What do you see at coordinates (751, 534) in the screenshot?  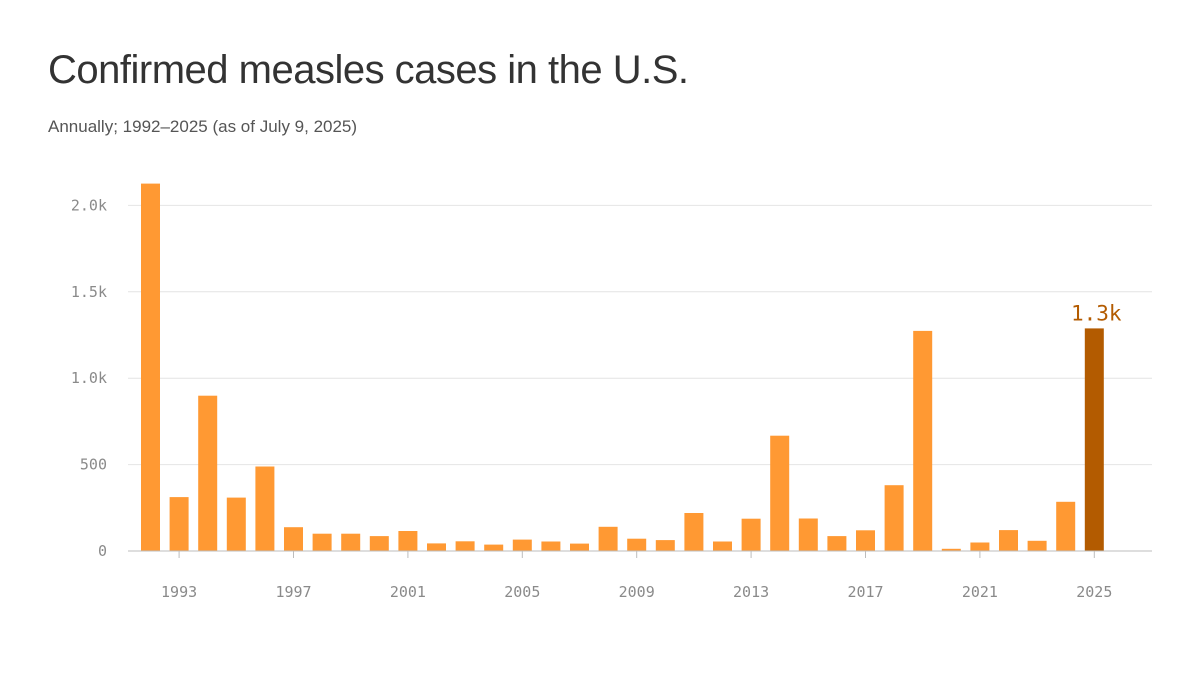 I see `bar-2013` at bounding box center [751, 534].